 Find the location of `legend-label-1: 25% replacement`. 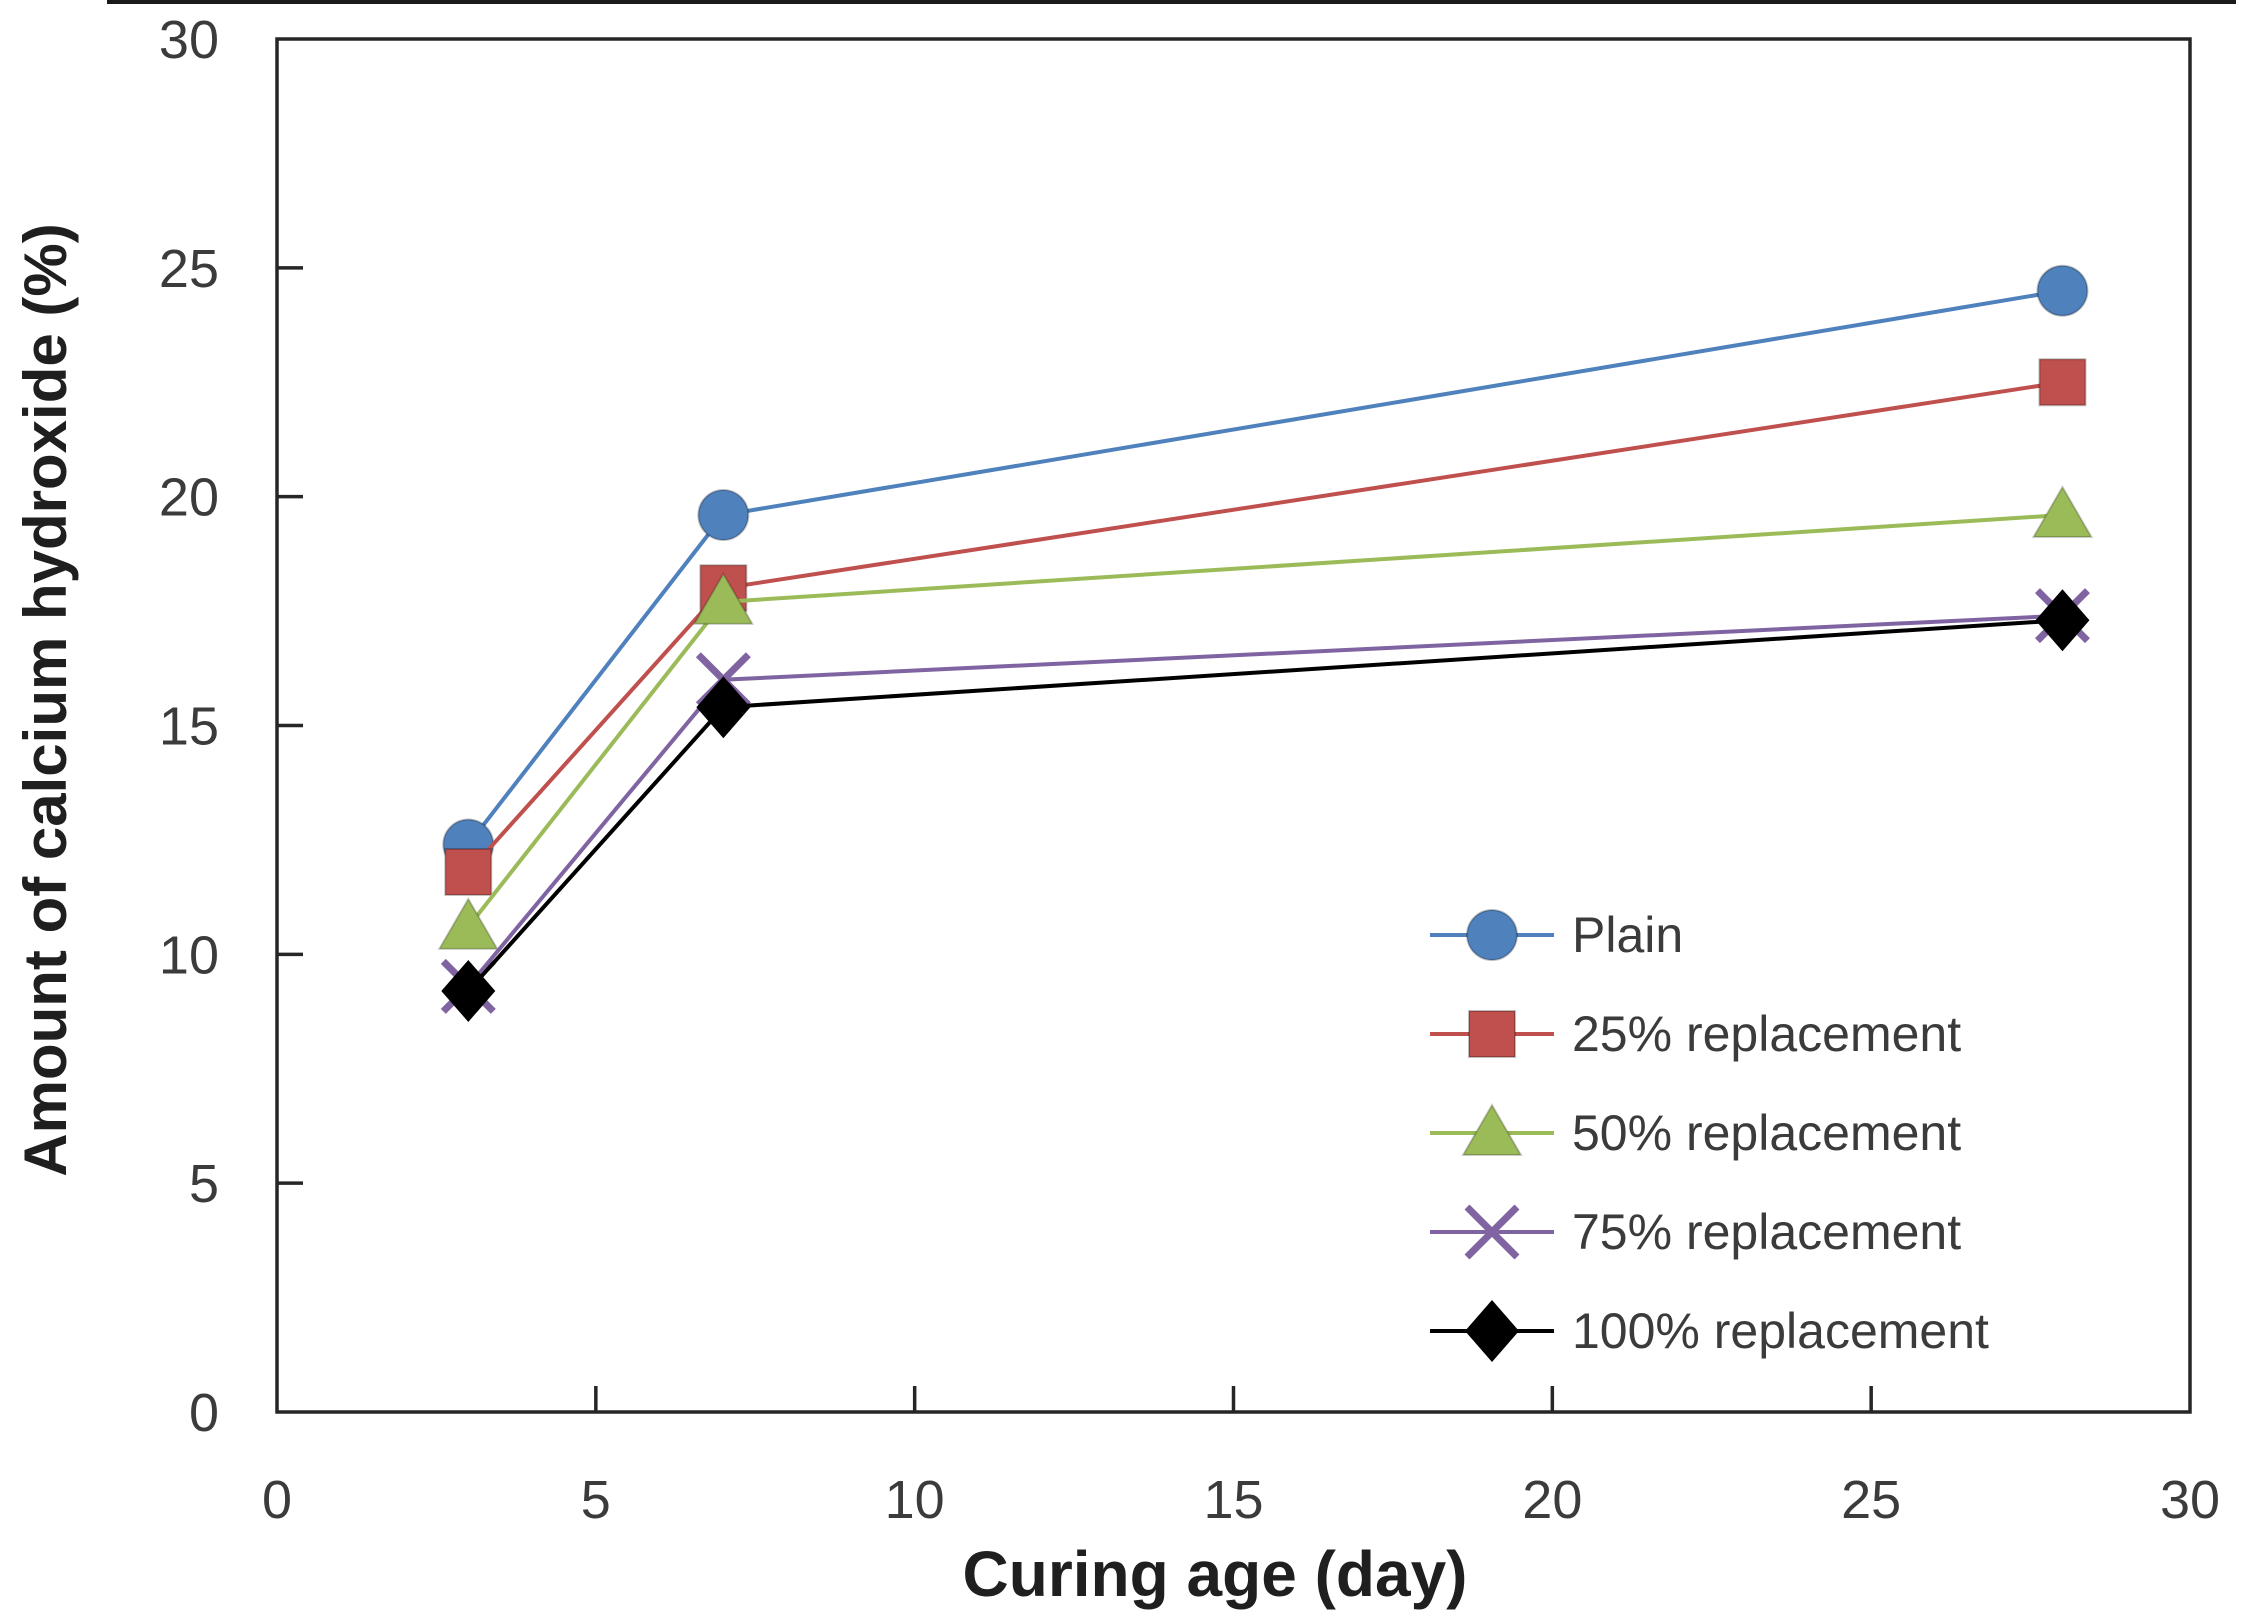

legend-label-1: 25% replacement is located at coordinates (1766, 1034).